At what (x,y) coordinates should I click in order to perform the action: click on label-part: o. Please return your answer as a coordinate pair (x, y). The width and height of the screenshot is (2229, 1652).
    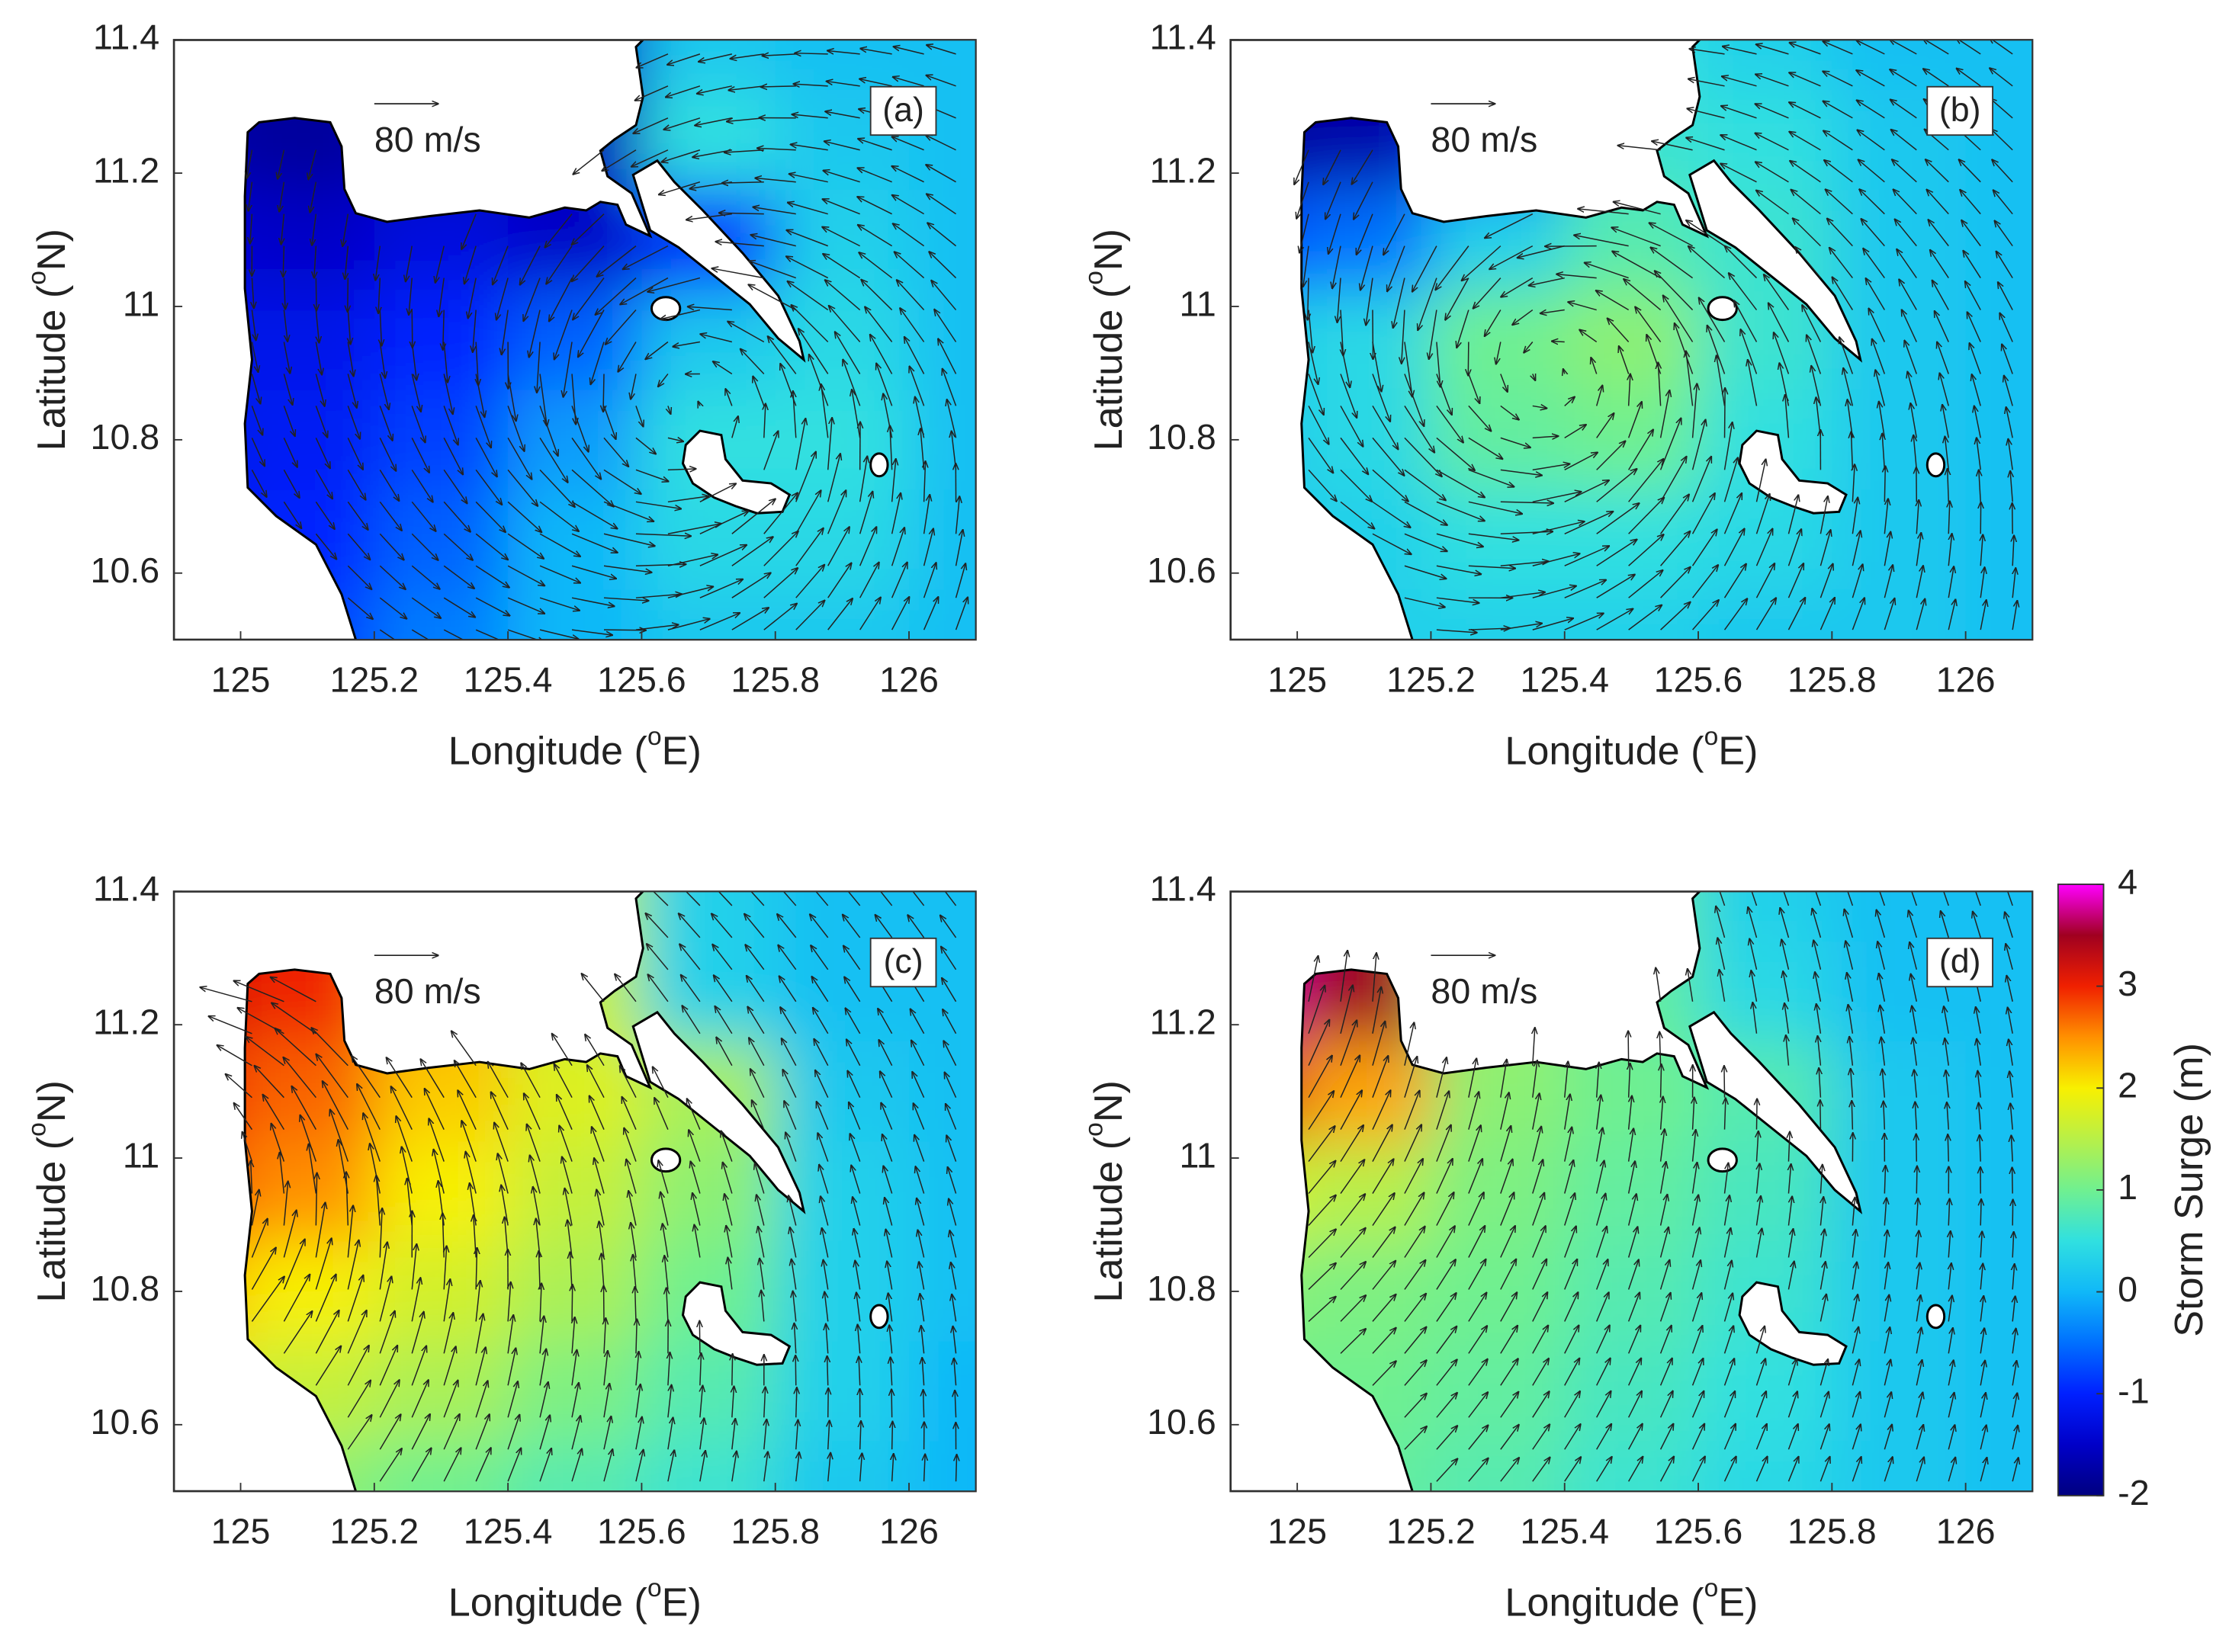
    Looking at the image, I should click on (38, 1130).